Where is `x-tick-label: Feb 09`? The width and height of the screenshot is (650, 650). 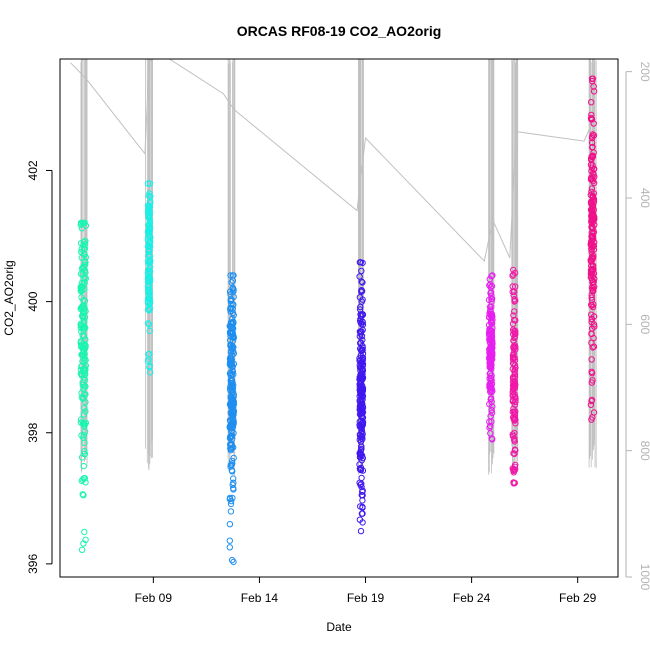 x-tick-label: Feb 09 is located at coordinates (154, 598).